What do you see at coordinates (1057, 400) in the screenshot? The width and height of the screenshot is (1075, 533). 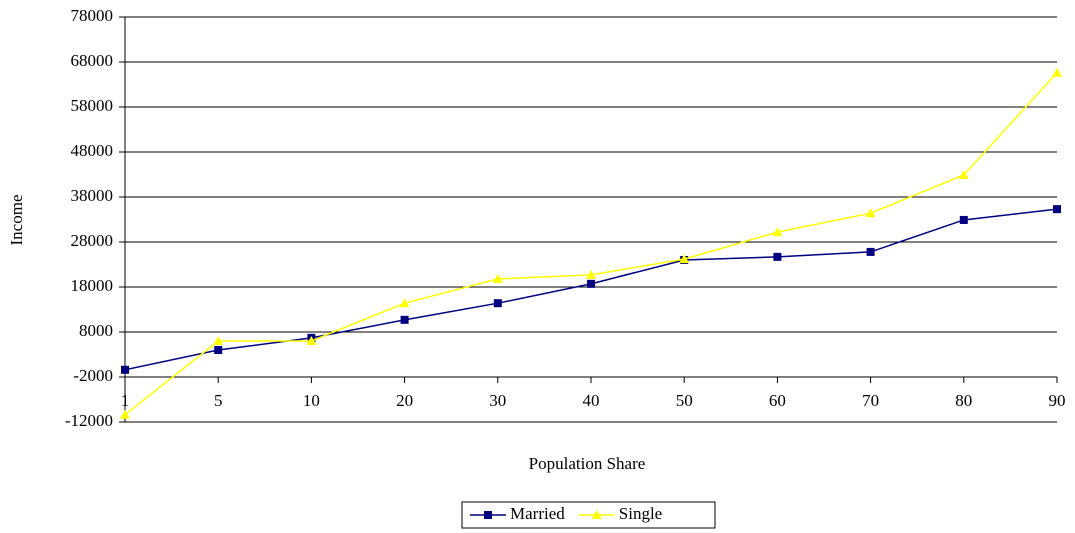 I see `x-tick-label: 90` at bounding box center [1057, 400].